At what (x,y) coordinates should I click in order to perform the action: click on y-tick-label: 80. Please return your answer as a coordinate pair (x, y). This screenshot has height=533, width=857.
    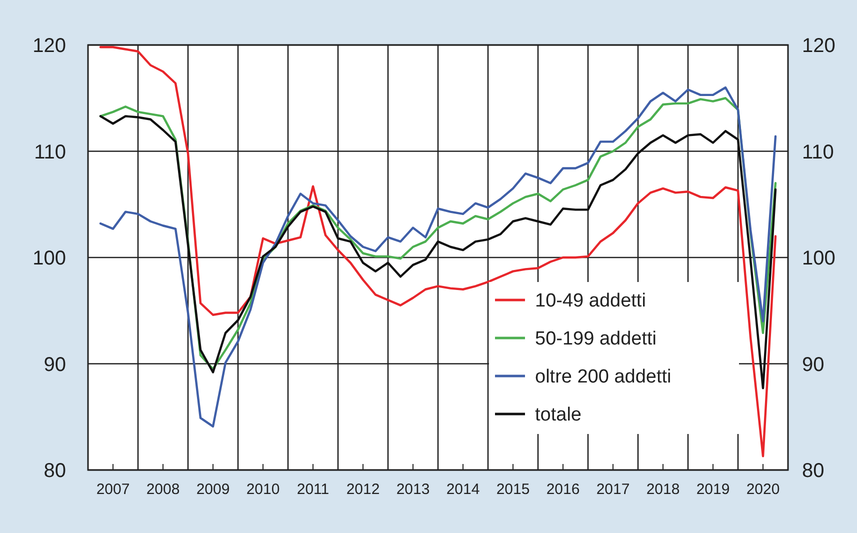
    Looking at the image, I should click on (55, 471).